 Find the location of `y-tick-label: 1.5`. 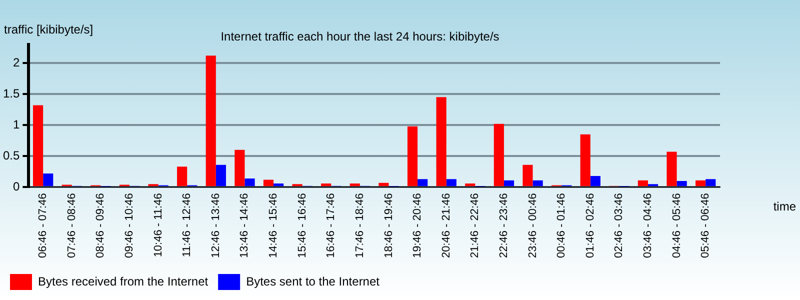

y-tick-label: 1.5 is located at coordinates (11, 93).